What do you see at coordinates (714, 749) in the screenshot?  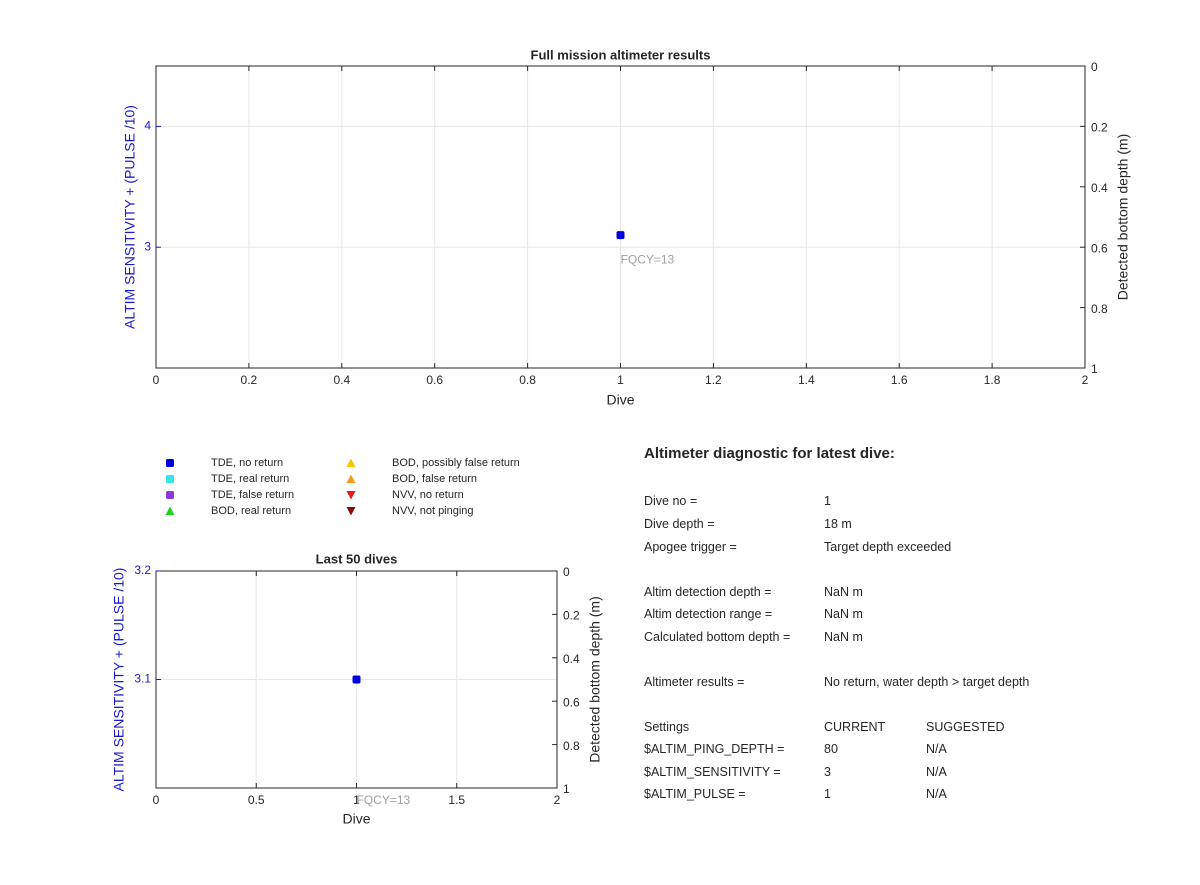 I see `ping-depth-label: $ALTIM_PING_DEPTH =` at bounding box center [714, 749].